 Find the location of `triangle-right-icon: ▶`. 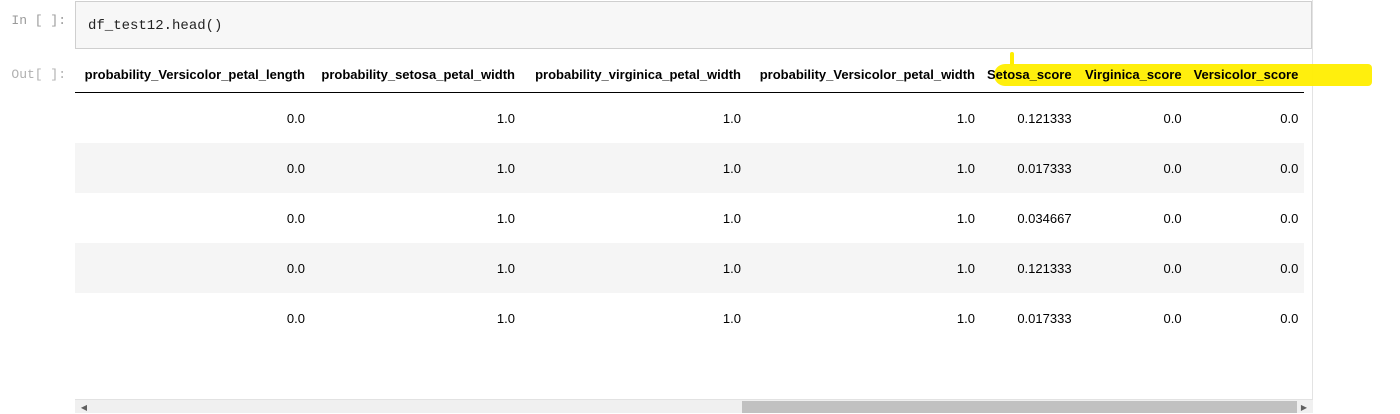

triangle-right-icon: ▶ is located at coordinates (1304, 407).